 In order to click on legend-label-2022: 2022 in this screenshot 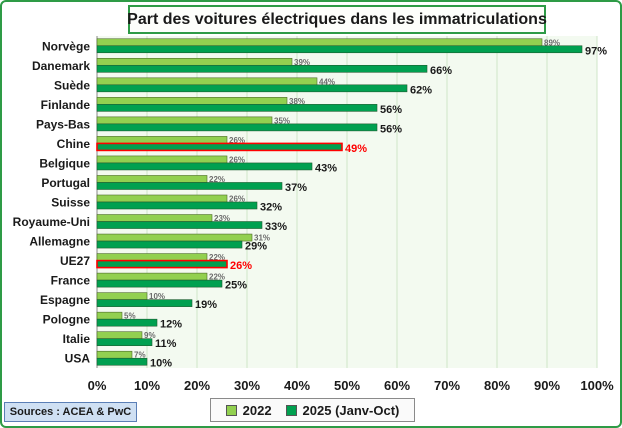, I will do `click(257, 410)`.